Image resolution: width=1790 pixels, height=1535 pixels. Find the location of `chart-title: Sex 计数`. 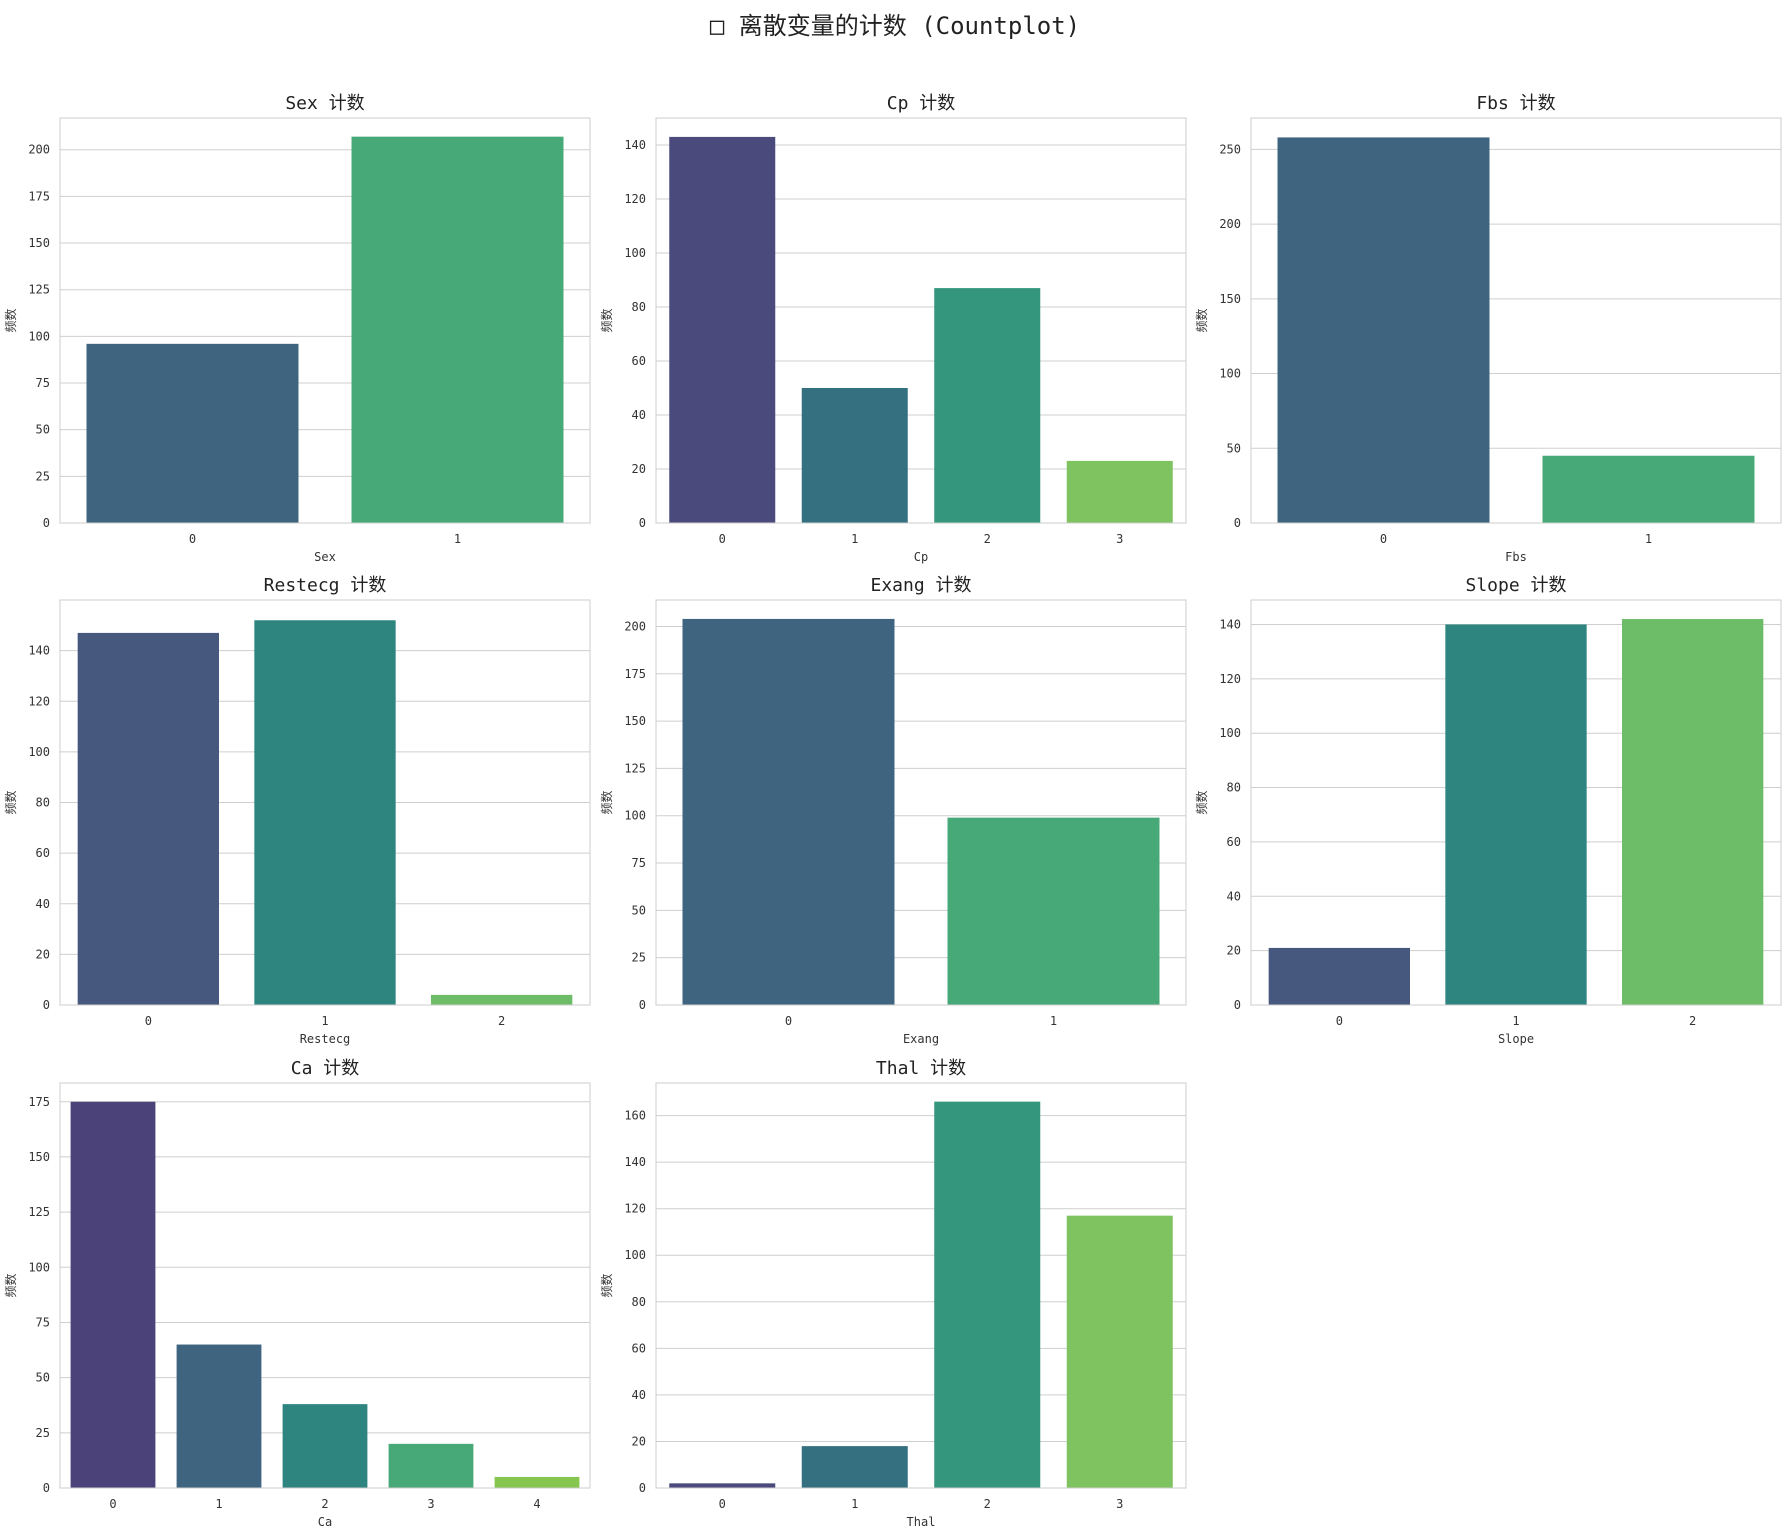

chart-title: Sex 计数 is located at coordinates (324, 103).